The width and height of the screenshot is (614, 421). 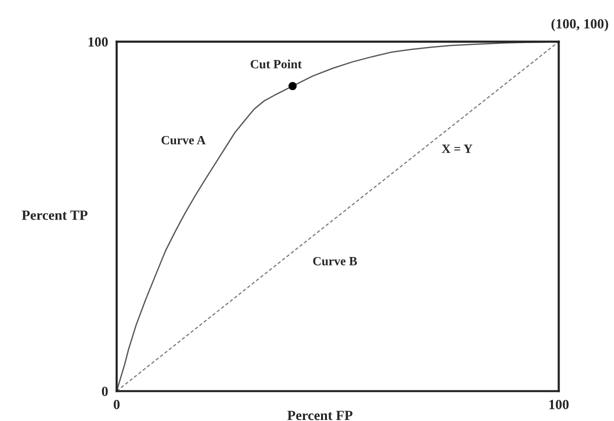 I want to click on annotation: Cut Point, so click(x=276, y=64).